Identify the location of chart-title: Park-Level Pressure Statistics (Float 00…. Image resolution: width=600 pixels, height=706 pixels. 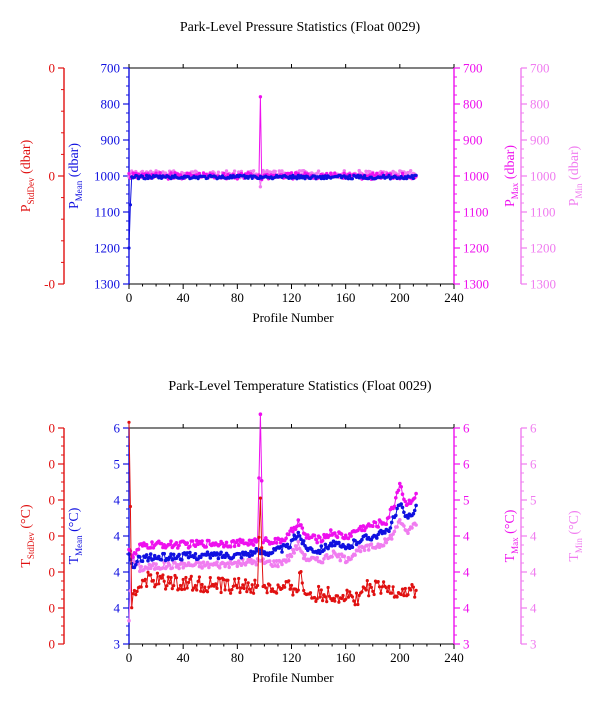
(300, 27).